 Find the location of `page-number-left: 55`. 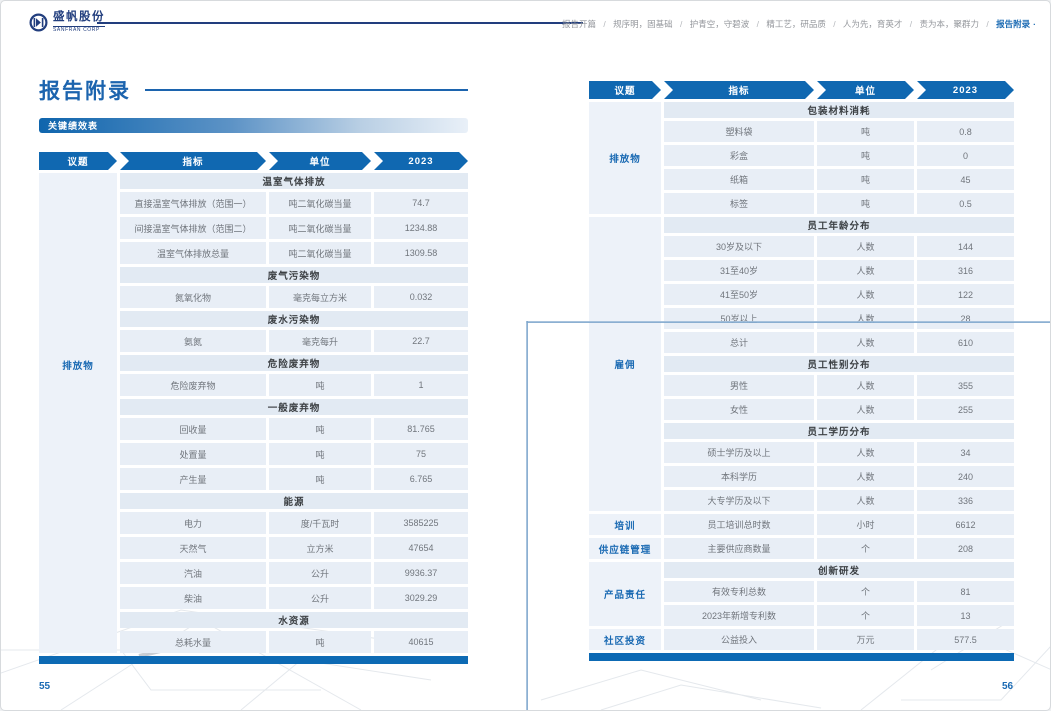

page-number-left: 55 is located at coordinates (45, 686).